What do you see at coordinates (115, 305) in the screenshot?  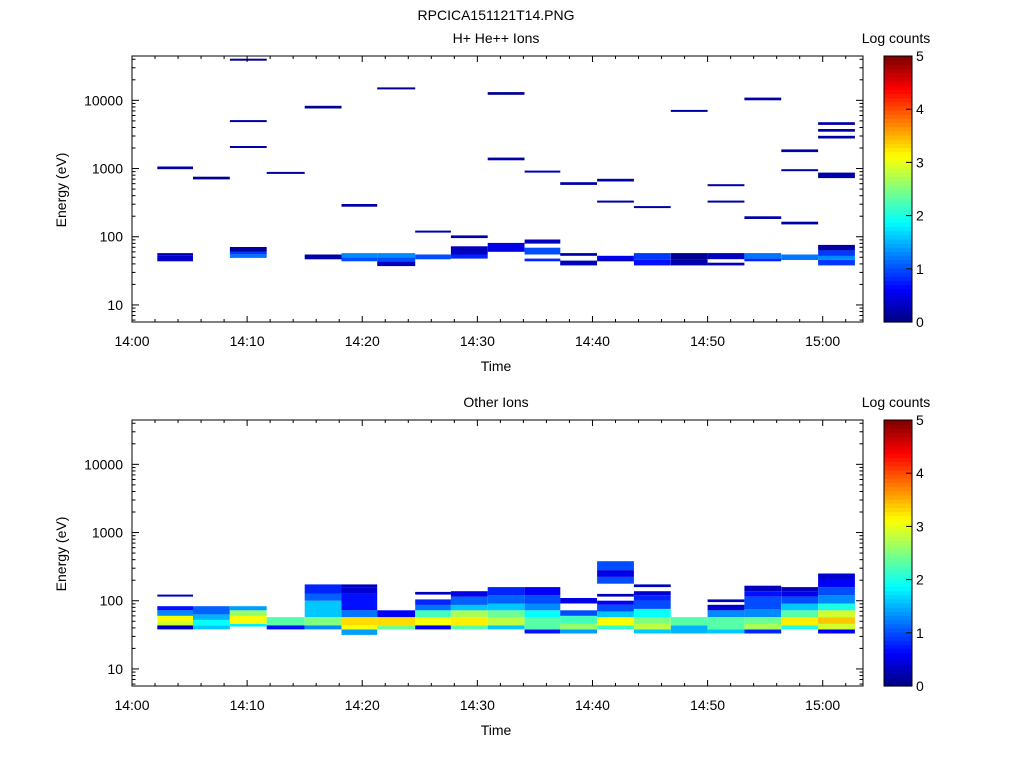 I see `y-tick-label: 10` at bounding box center [115, 305].